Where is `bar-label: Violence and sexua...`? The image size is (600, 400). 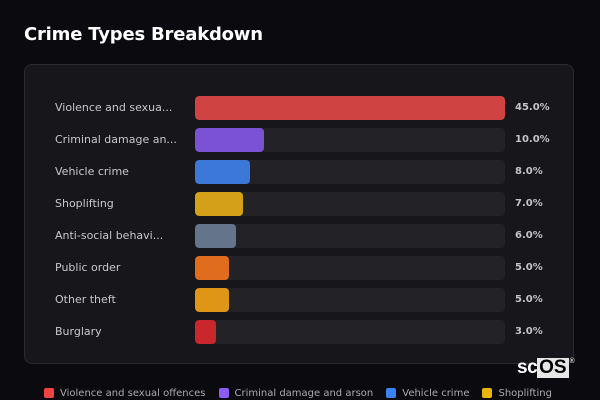
bar-label: Violence and sexua... is located at coordinates (114, 107).